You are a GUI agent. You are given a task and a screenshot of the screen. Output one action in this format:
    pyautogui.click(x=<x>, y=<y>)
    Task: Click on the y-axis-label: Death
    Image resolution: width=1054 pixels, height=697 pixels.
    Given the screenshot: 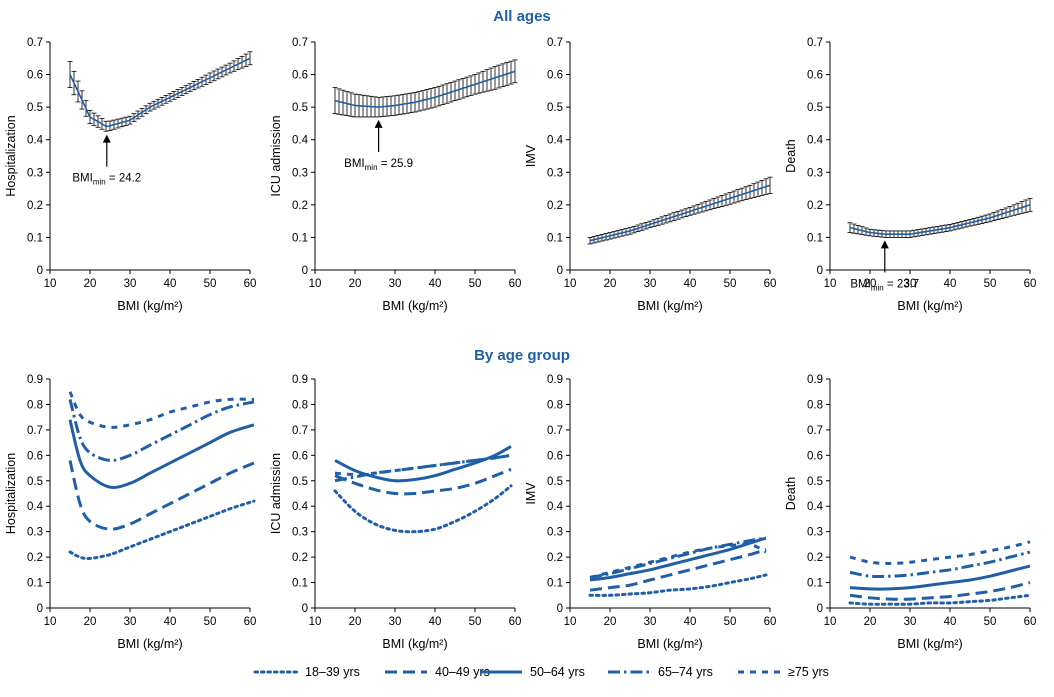 What is the action you would take?
    pyautogui.click(x=791, y=155)
    